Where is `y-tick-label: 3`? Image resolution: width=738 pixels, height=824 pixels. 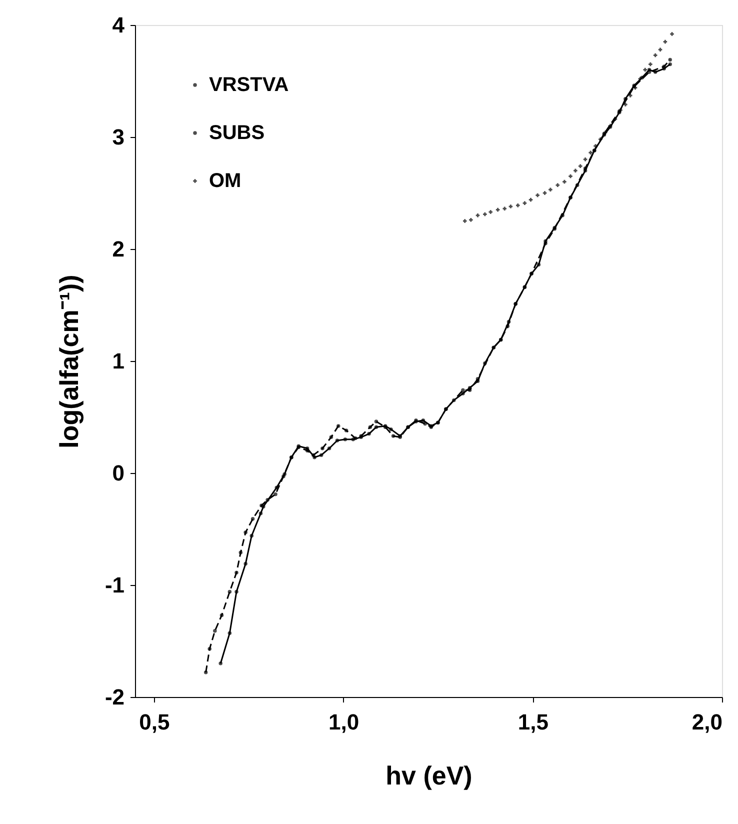 y-tick-label: 3 is located at coordinates (118, 137).